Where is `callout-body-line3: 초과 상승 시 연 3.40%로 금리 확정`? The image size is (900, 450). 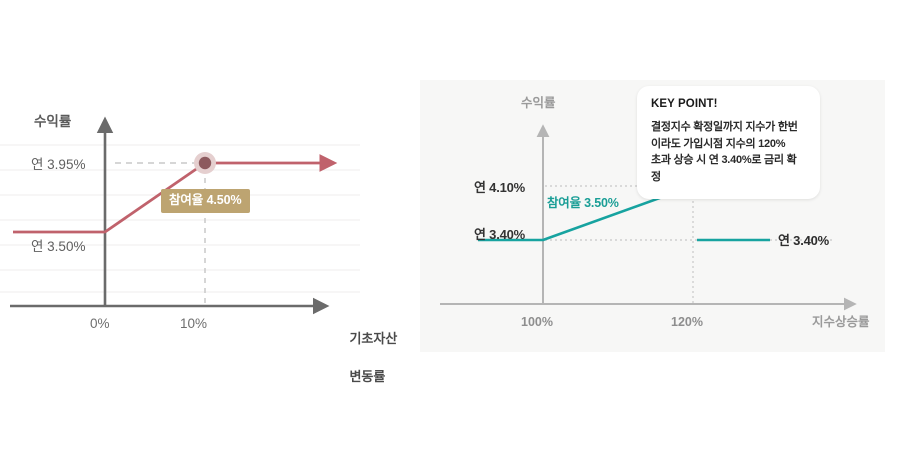
callout-body-line3: 초과 상승 시 연 3.40%로 금리 확정 is located at coordinates (724, 169).